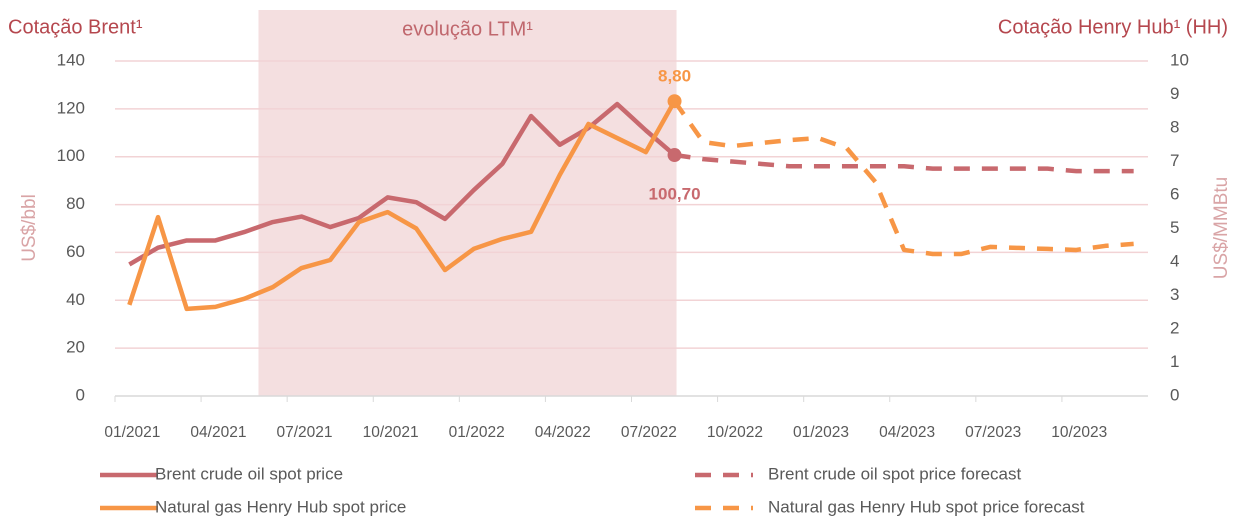 This screenshot has height=519, width=1237. What do you see at coordinates (71, 59) in the screenshot?
I see `y-tick-label: 140` at bounding box center [71, 59].